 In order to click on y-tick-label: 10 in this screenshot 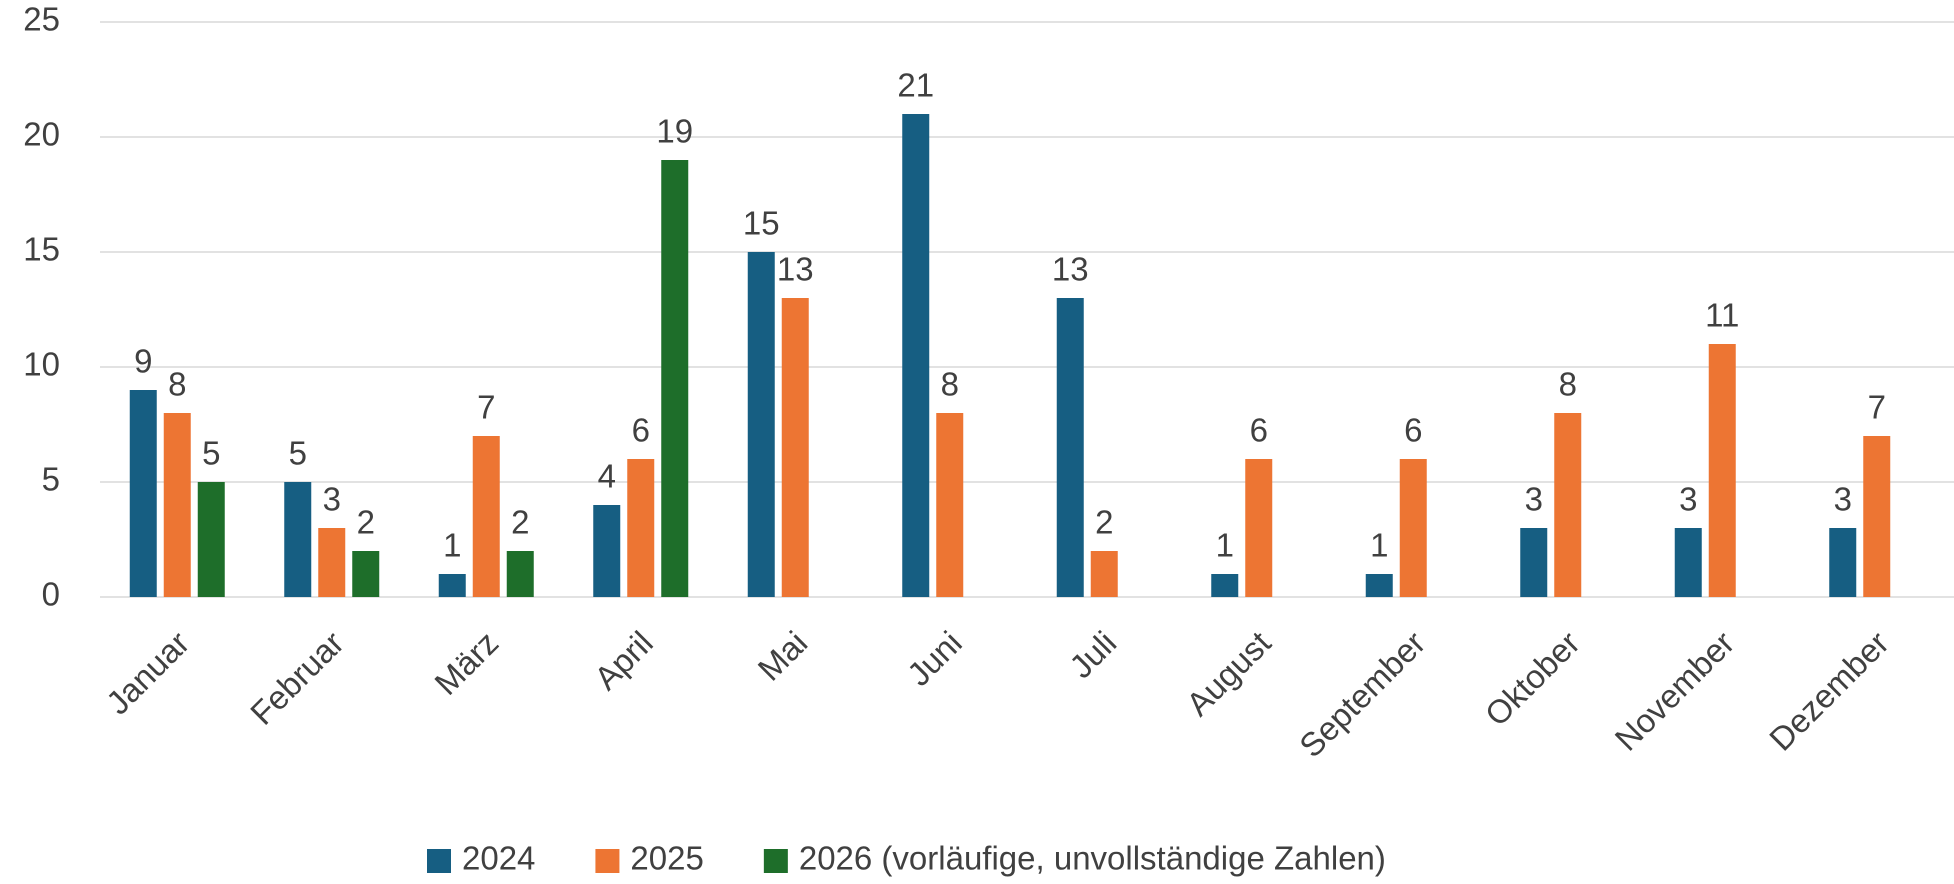, I will do `click(41, 364)`.